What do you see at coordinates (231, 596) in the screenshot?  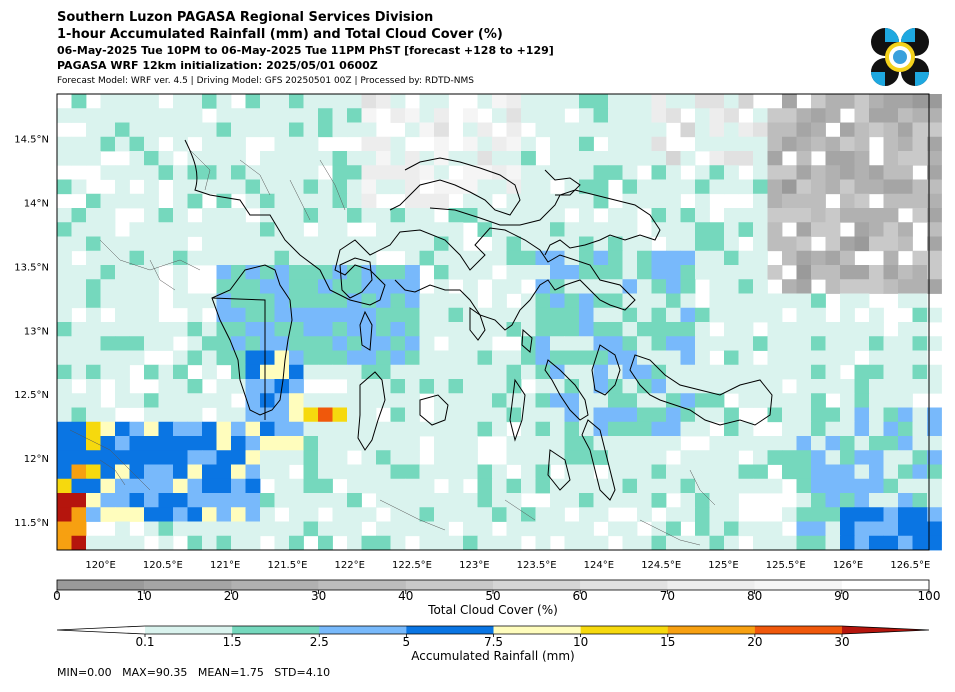 I see `cloud-colorbar-tick: 20` at bounding box center [231, 596].